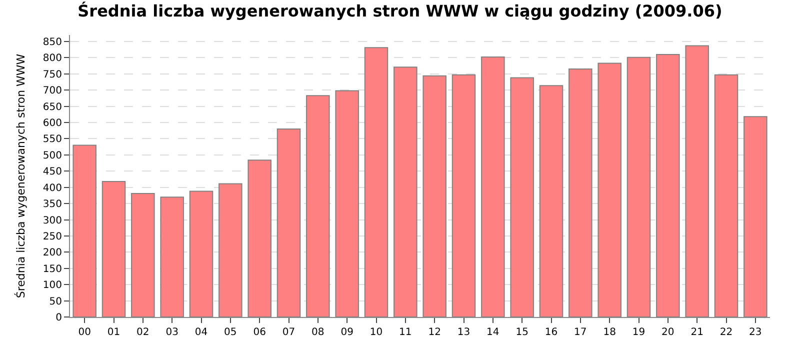  Describe the element at coordinates (52, 269) in the screenshot. I see `y-tick-label: 150` at that location.